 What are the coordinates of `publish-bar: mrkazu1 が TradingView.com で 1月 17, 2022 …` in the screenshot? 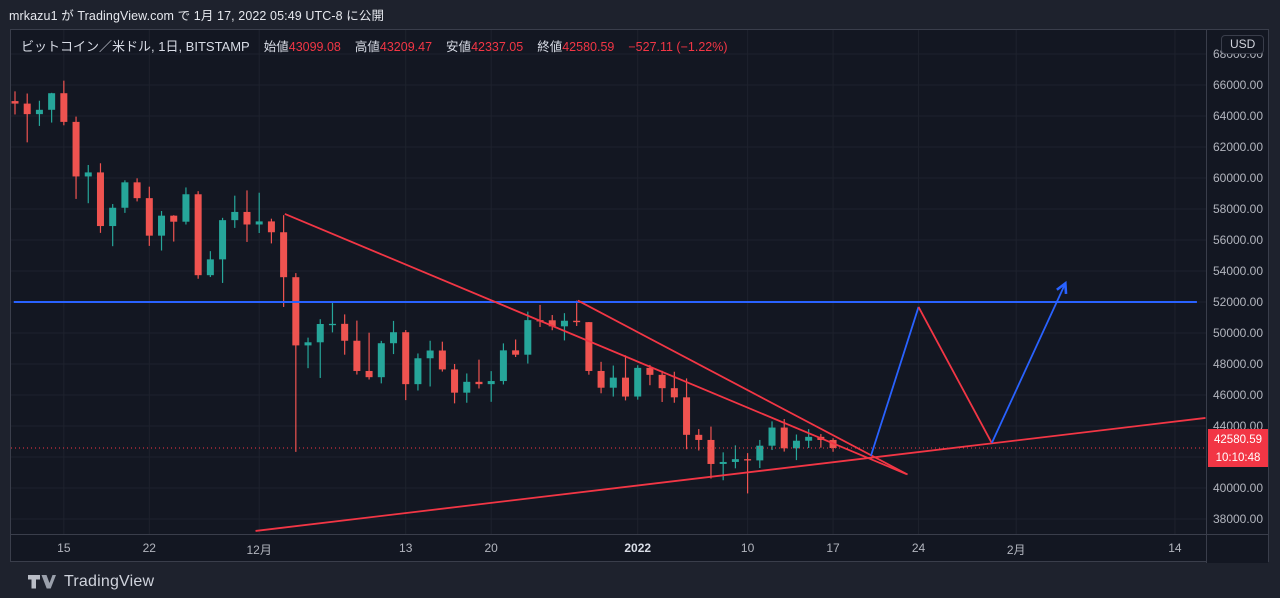 It's located at (640, 14).